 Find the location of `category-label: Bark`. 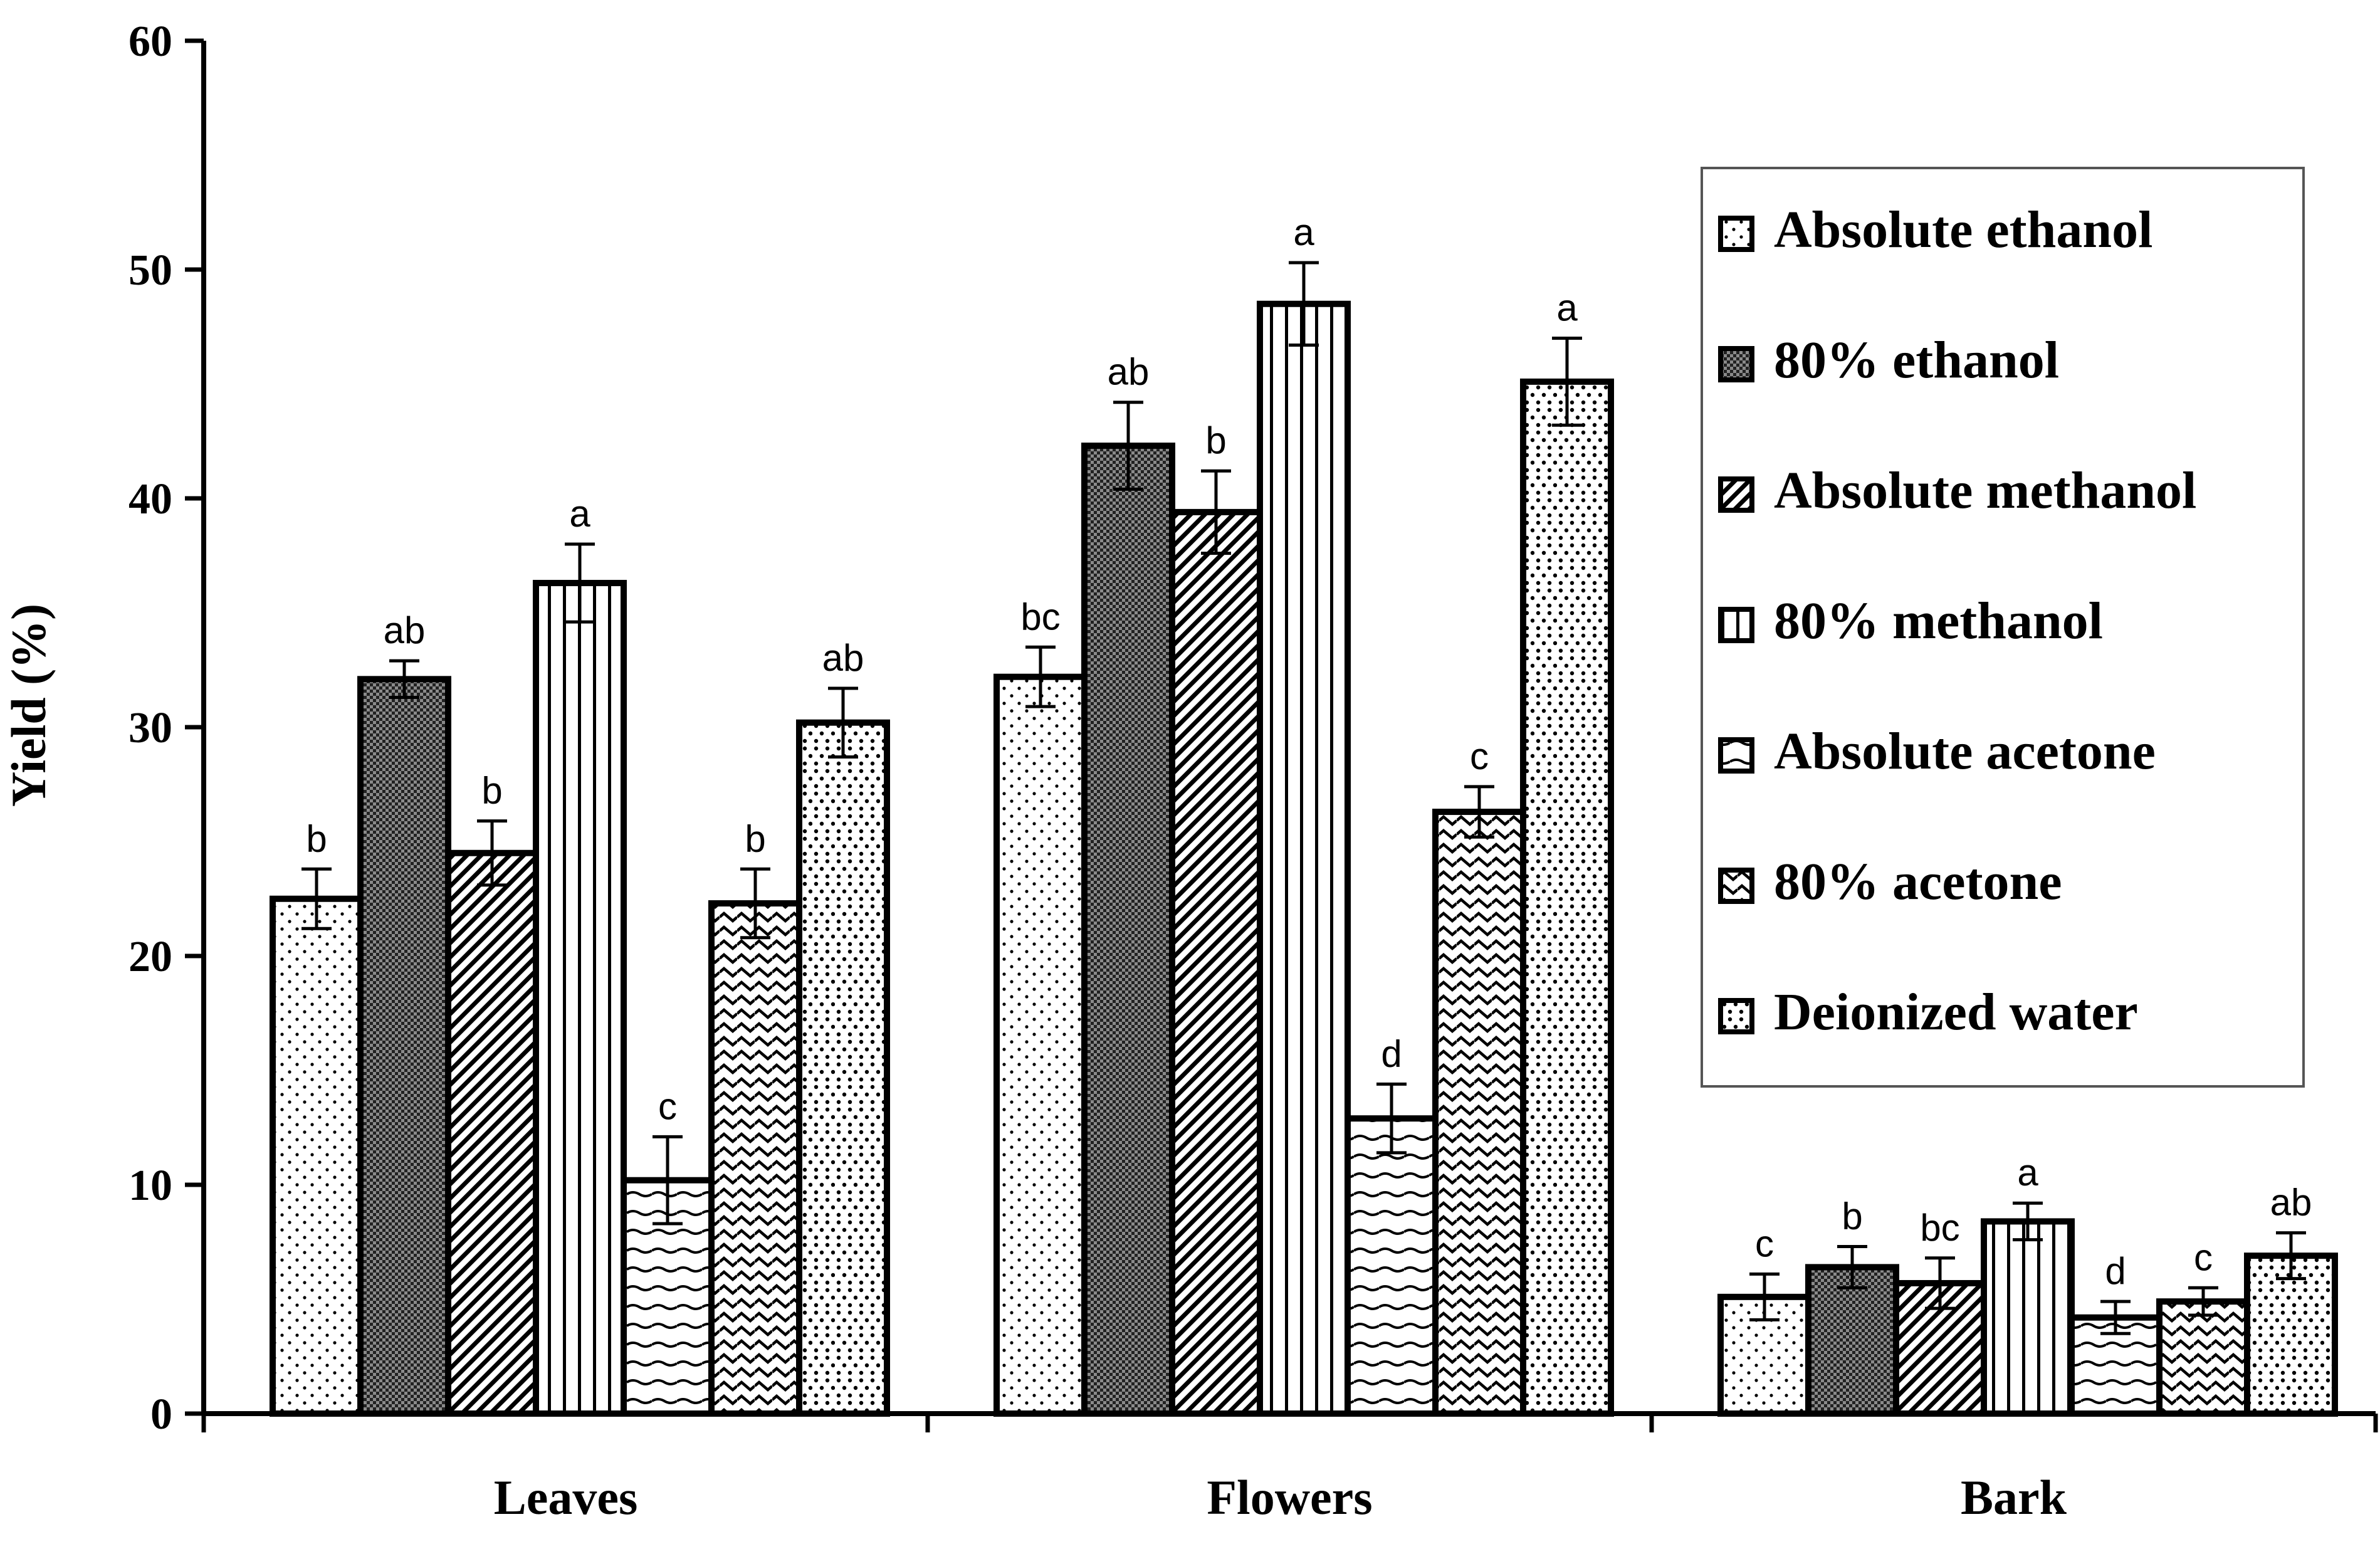

category-label: Bark is located at coordinates (2014, 1497).